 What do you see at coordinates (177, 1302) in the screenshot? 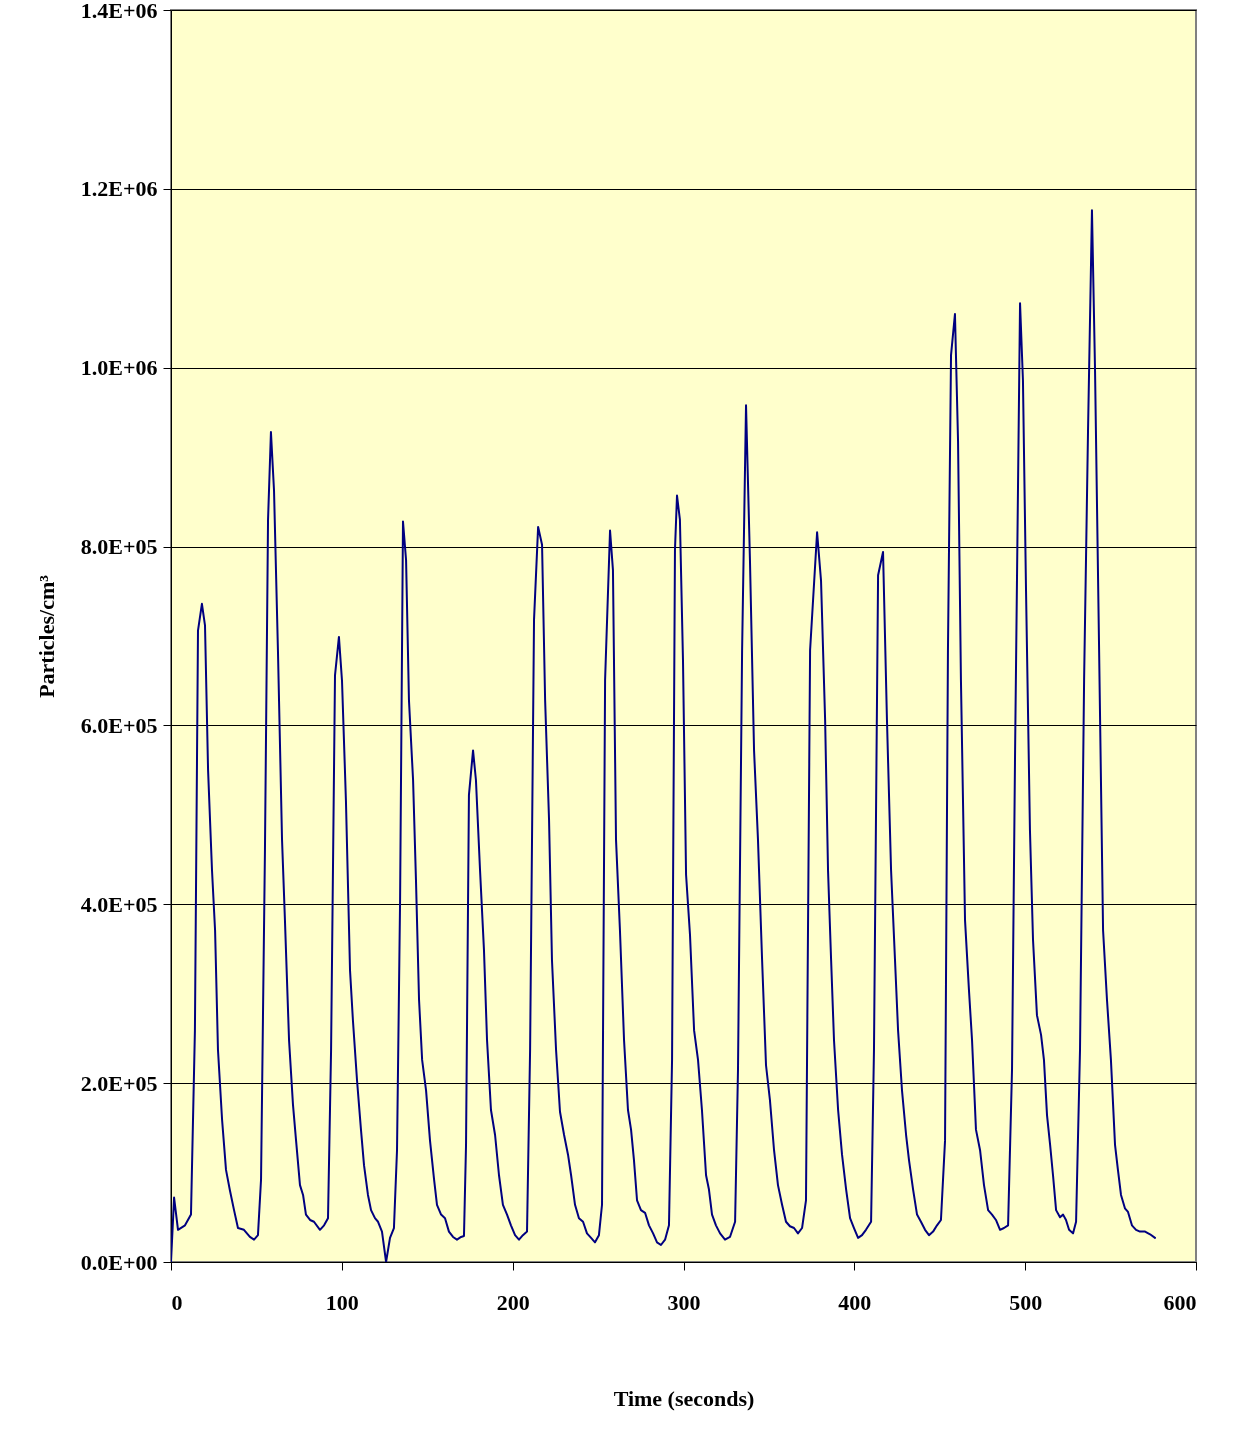
I see `x-tick-label: 0` at bounding box center [177, 1302].